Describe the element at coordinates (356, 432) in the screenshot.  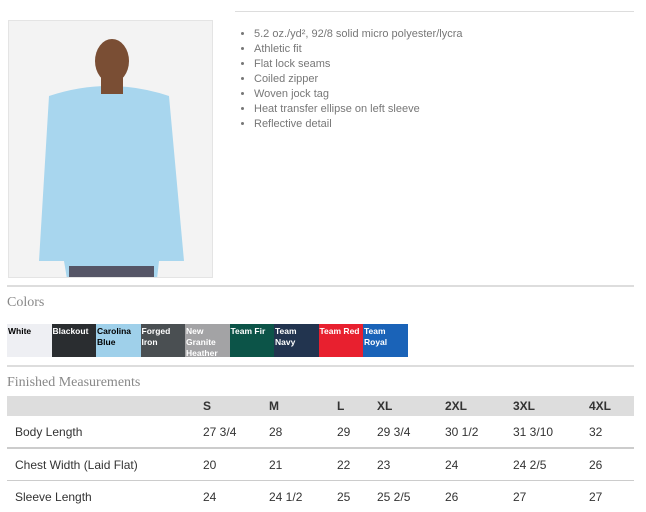
I see `measurement-cell: 29` at that location.